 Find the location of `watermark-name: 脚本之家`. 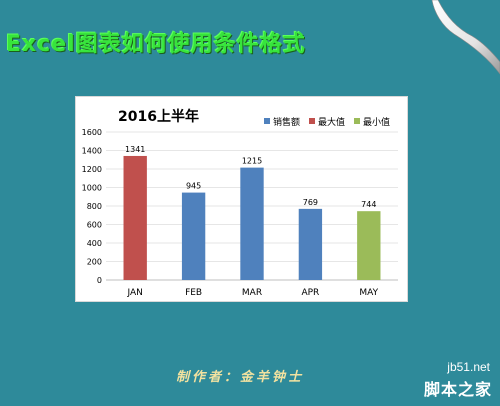

watermark-name: 脚本之家 is located at coordinates (457, 389).